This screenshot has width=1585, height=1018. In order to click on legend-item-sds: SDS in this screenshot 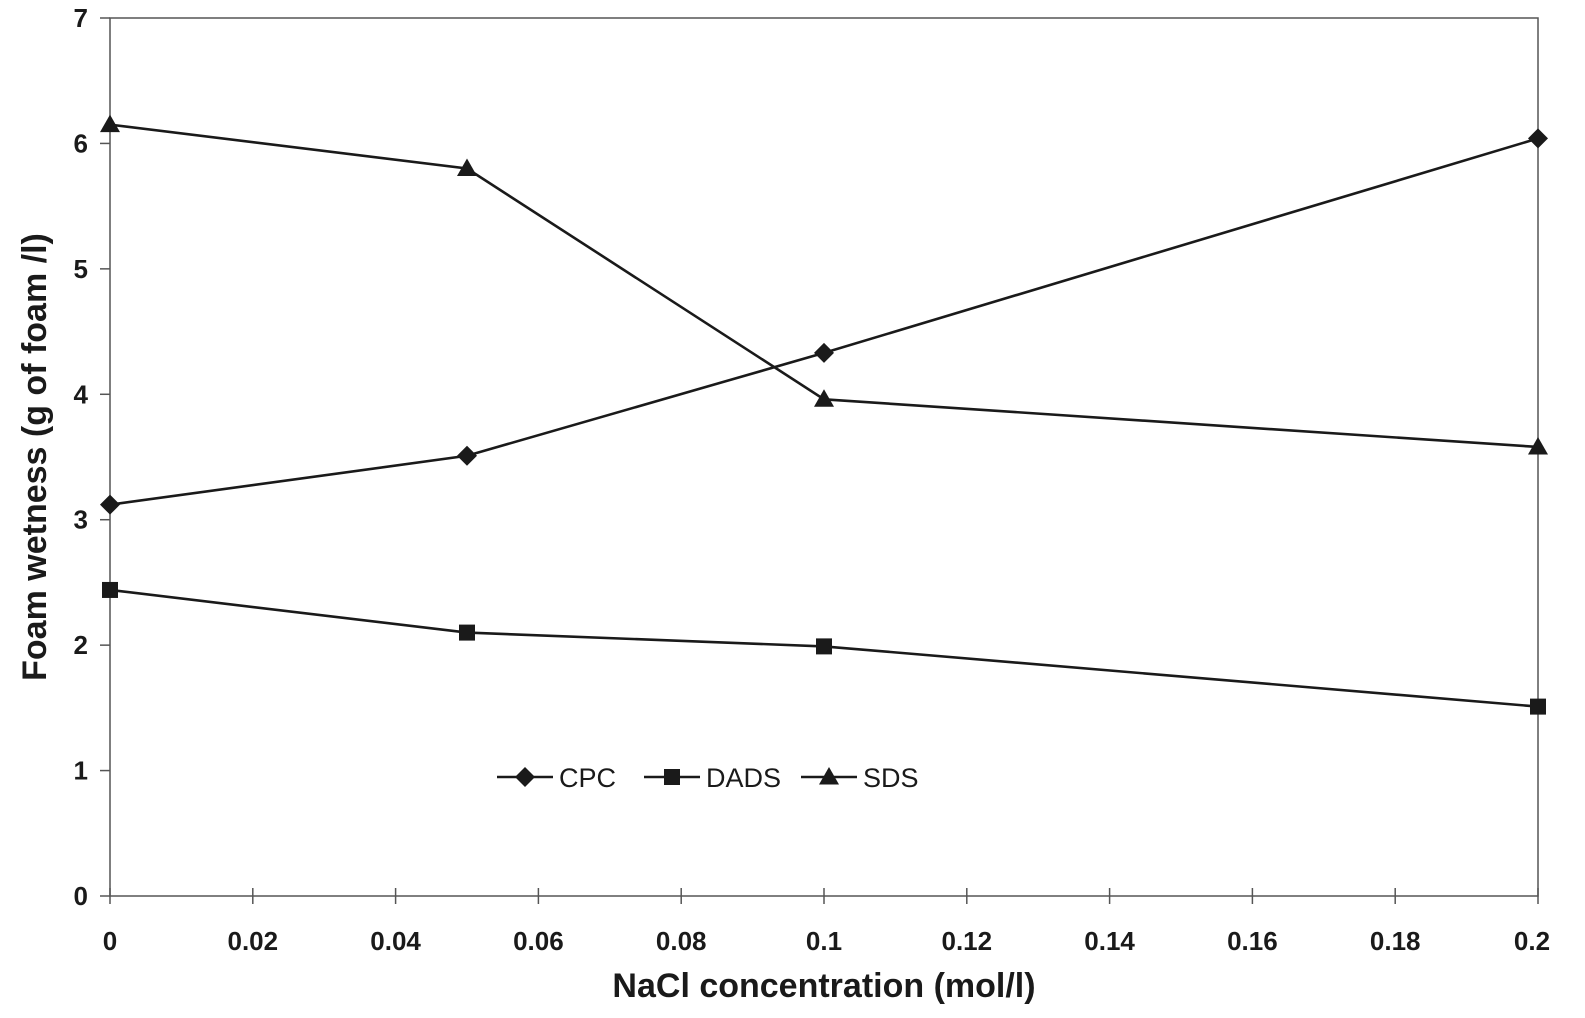, I will do `click(860, 778)`.